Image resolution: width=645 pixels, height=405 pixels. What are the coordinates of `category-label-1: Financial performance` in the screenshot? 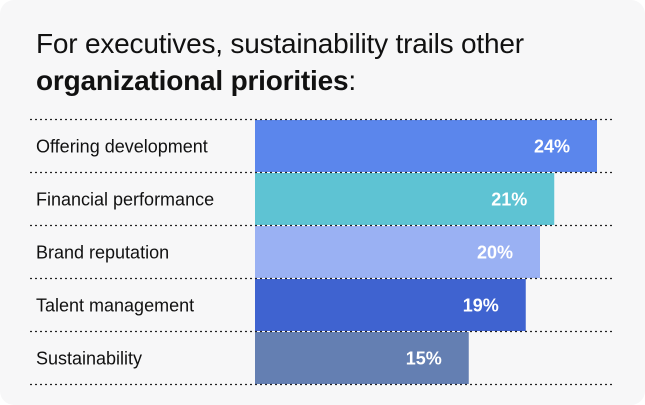 It's located at (125, 200).